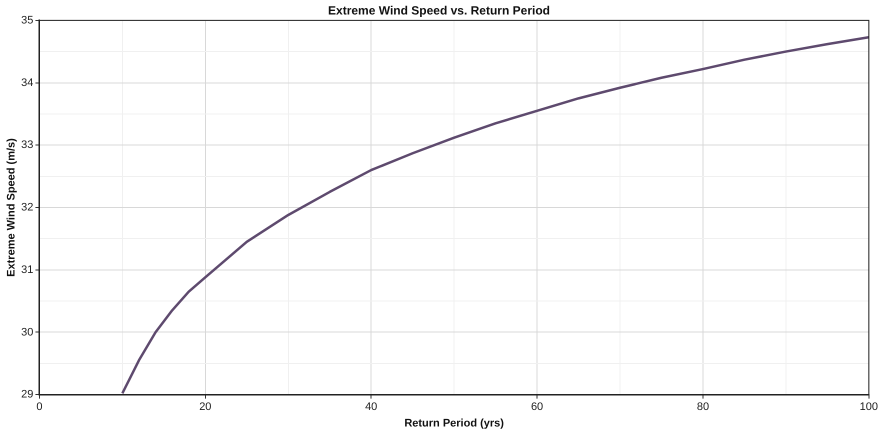 The width and height of the screenshot is (880, 433). Describe the element at coordinates (39, 407) in the screenshot. I see `x-tick-label: 0` at that location.